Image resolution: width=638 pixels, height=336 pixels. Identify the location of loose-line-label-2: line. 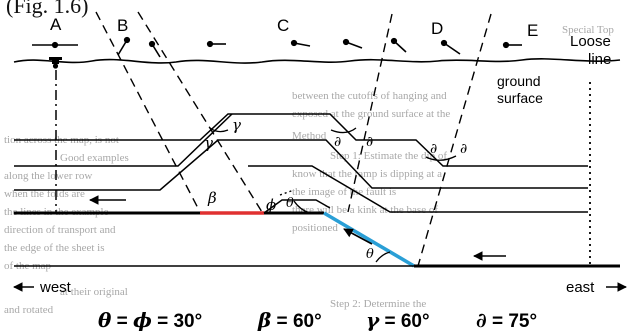
(599, 59).